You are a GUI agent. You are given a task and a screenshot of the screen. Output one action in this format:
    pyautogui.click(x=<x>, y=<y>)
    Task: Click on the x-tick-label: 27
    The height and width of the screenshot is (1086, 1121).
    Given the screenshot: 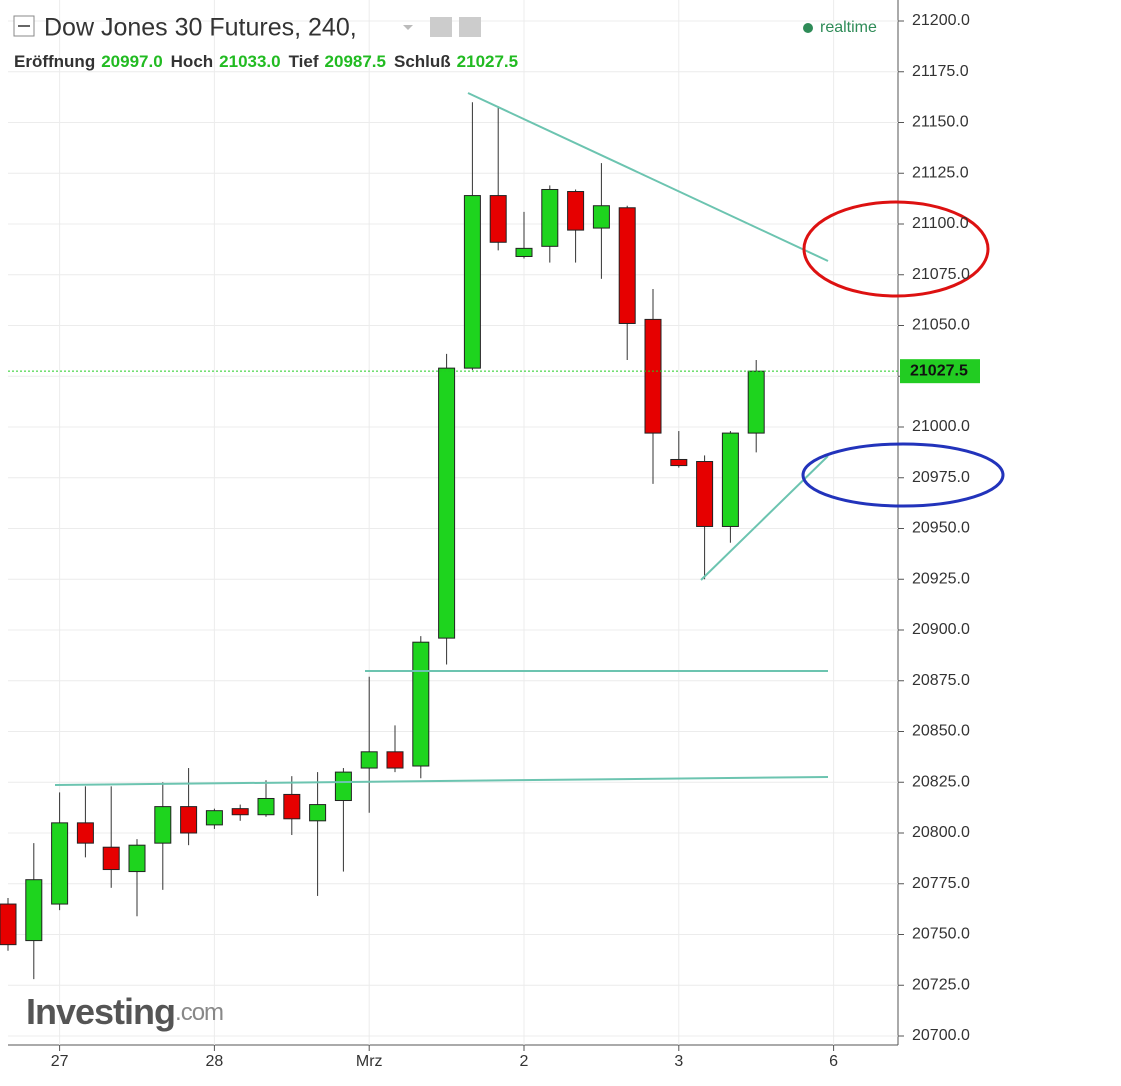 What is the action you would take?
    pyautogui.click(x=60, y=1061)
    